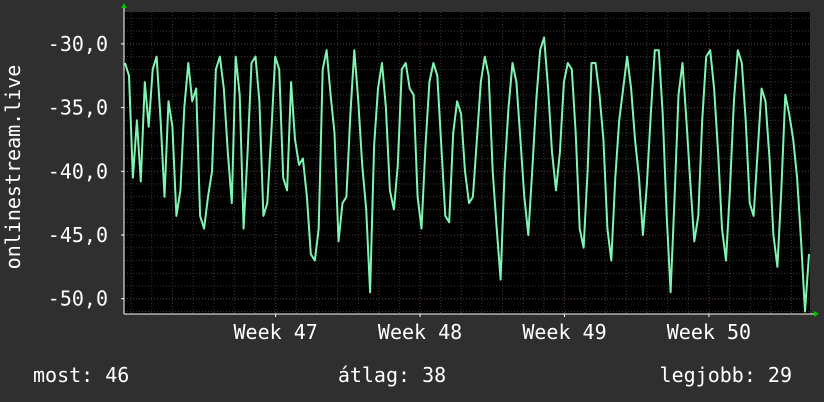  Describe the element at coordinates (81, 375) in the screenshot. I see `stat-current: most: 46` at that location.